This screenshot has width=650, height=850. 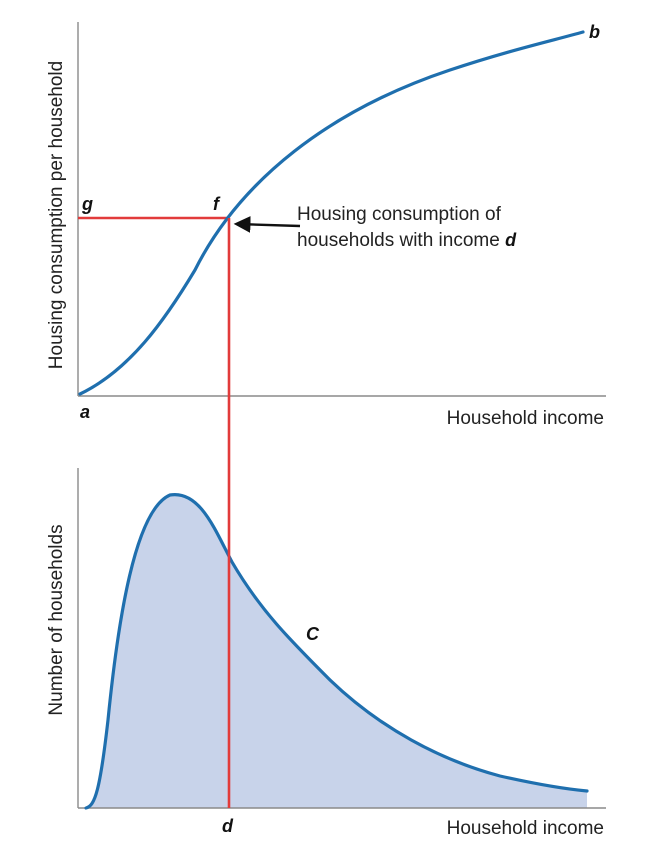 What do you see at coordinates (87, 204) in the screenshot?
I see `point-label-g: g` at bounding box center [87, 204].